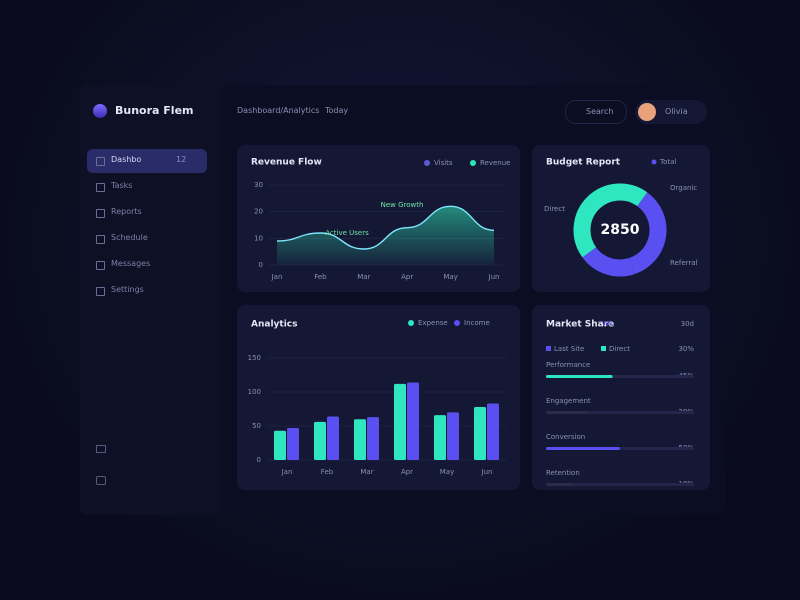 The height and width of the screenshot is (600, 800). What do you see at coordinates (684, 263) in the screenshot?
I see `donut-label: Referral` at bounding box center [684, 263].